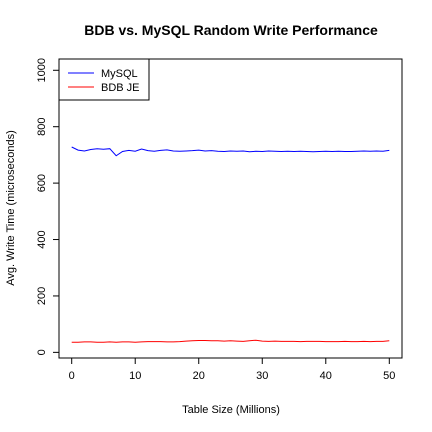 This screenshot has width=432, height=432. What do you see at coordinates (326, 376) in the screenshot?
I see `x-tick-label: 40` at bounding box center [326, 376].